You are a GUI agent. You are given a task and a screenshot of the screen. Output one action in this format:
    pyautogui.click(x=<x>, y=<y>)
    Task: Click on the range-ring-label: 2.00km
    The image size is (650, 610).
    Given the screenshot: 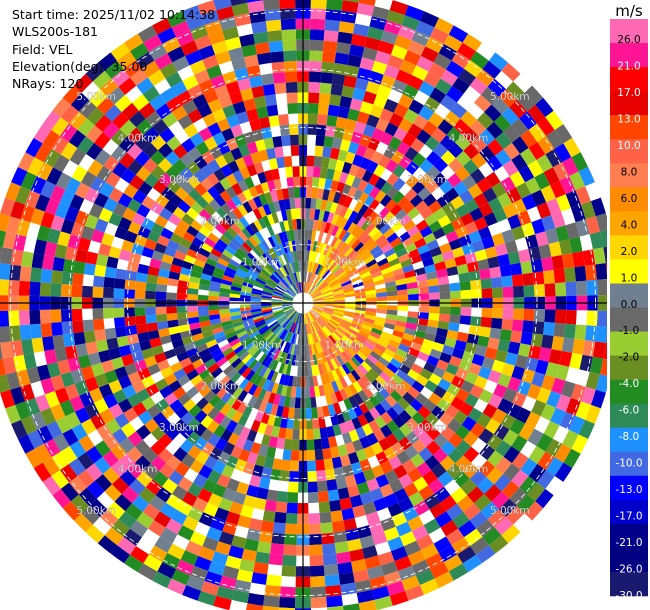 What is the action you would take?
    pyautogui.click(x=220, y=387)
    